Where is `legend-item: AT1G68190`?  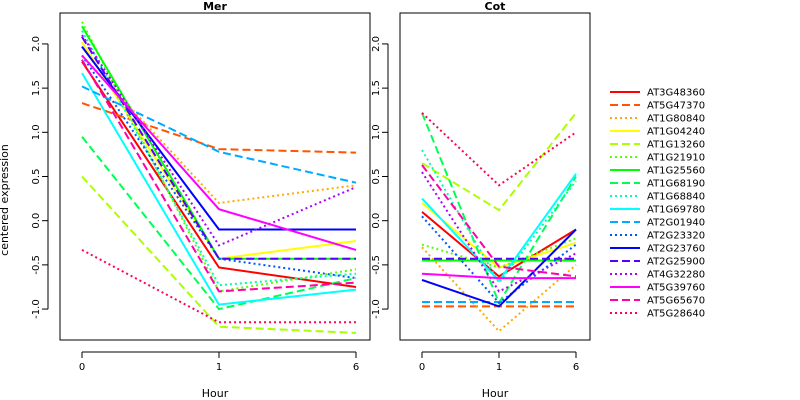 legend-item: AT1G68190 is located at coordinates (657, 184).